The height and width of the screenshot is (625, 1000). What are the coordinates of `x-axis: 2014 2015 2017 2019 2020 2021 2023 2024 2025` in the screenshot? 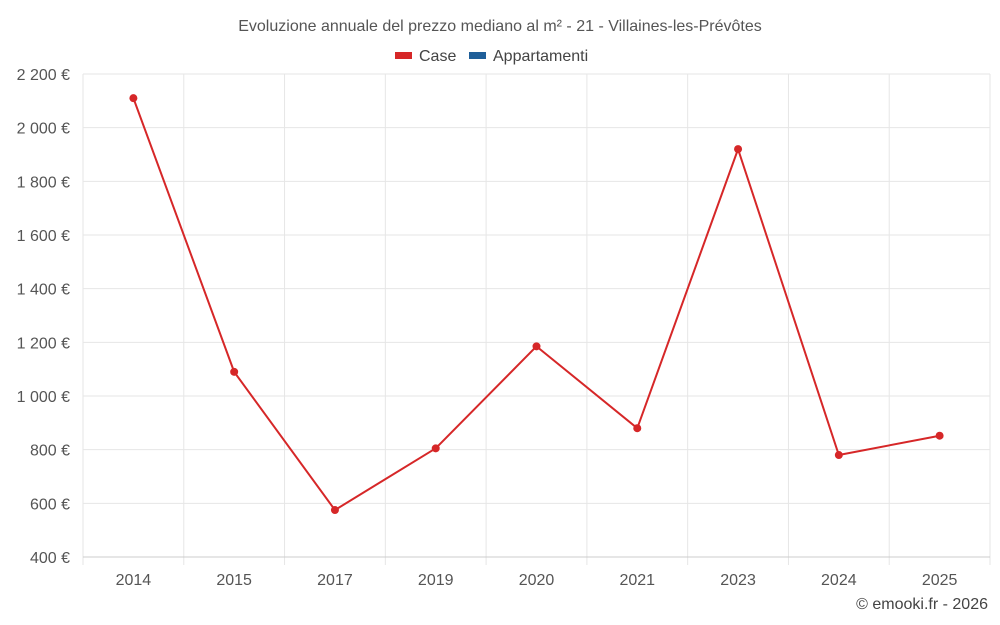 It's located at (536, 572).